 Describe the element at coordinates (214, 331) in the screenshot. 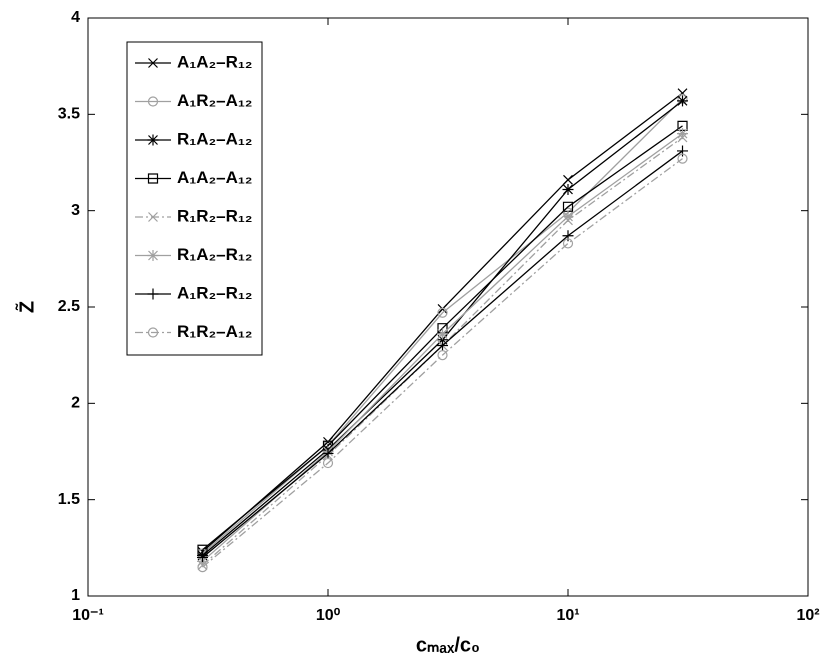

I see `legend-label: R₁R₂–A₁₂` at that location.